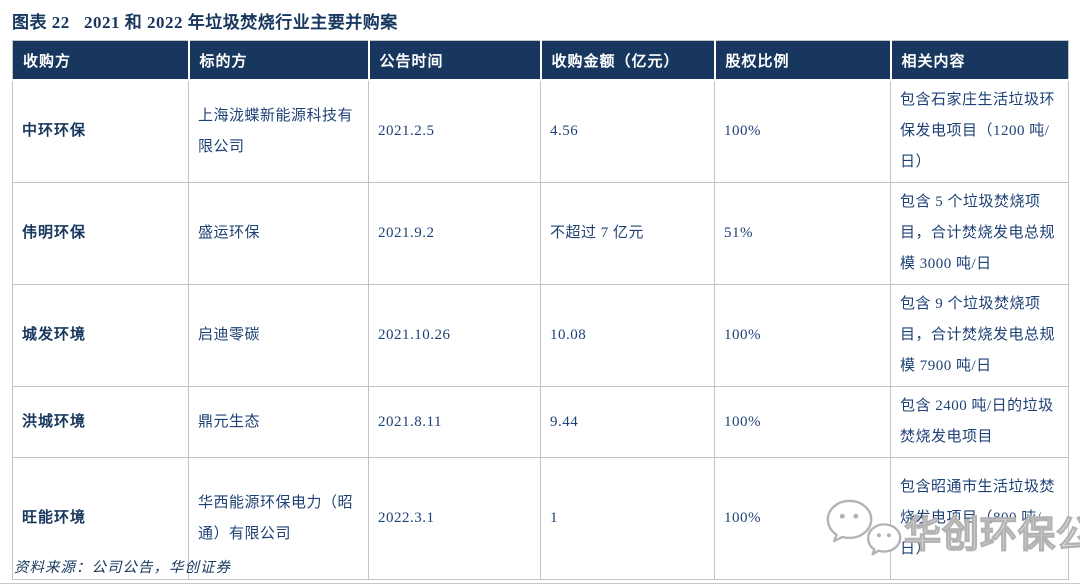 Image resolution: width=1080 pixels, height=588 pixels. I want to click on cell-detail: 包含 9 个垃圾焚烧项目，合计焚烧发电总规模 7900 吨/日, so click(979, 335).